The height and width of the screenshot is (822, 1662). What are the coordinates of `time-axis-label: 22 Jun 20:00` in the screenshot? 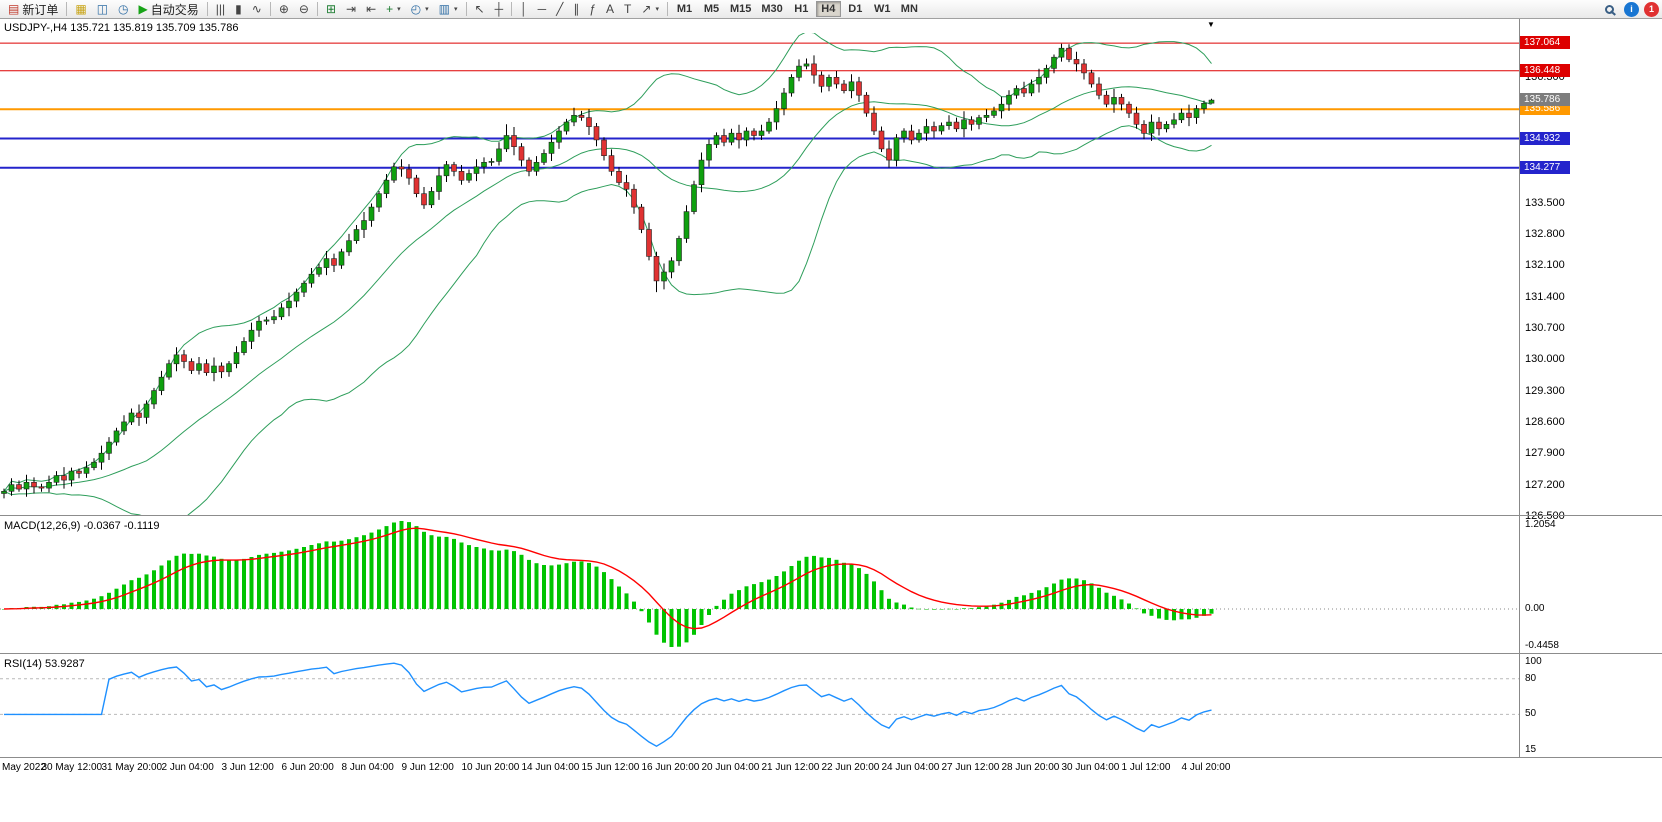 It's located at (850, 767).